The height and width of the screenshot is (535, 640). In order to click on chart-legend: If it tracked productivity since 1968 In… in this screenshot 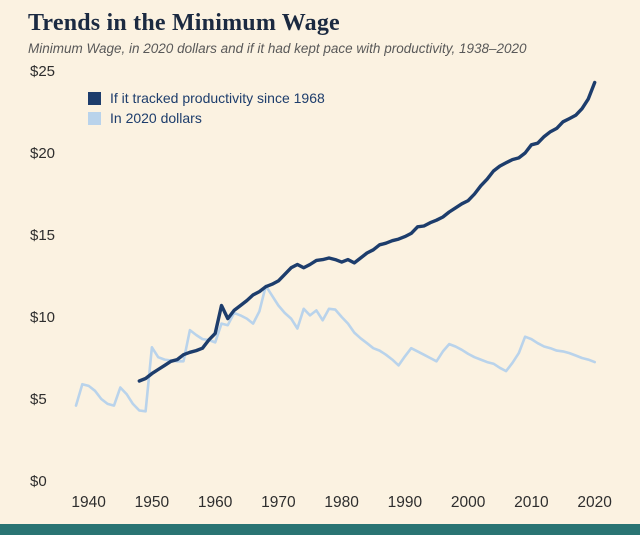, I will do `click(206, 108)`.